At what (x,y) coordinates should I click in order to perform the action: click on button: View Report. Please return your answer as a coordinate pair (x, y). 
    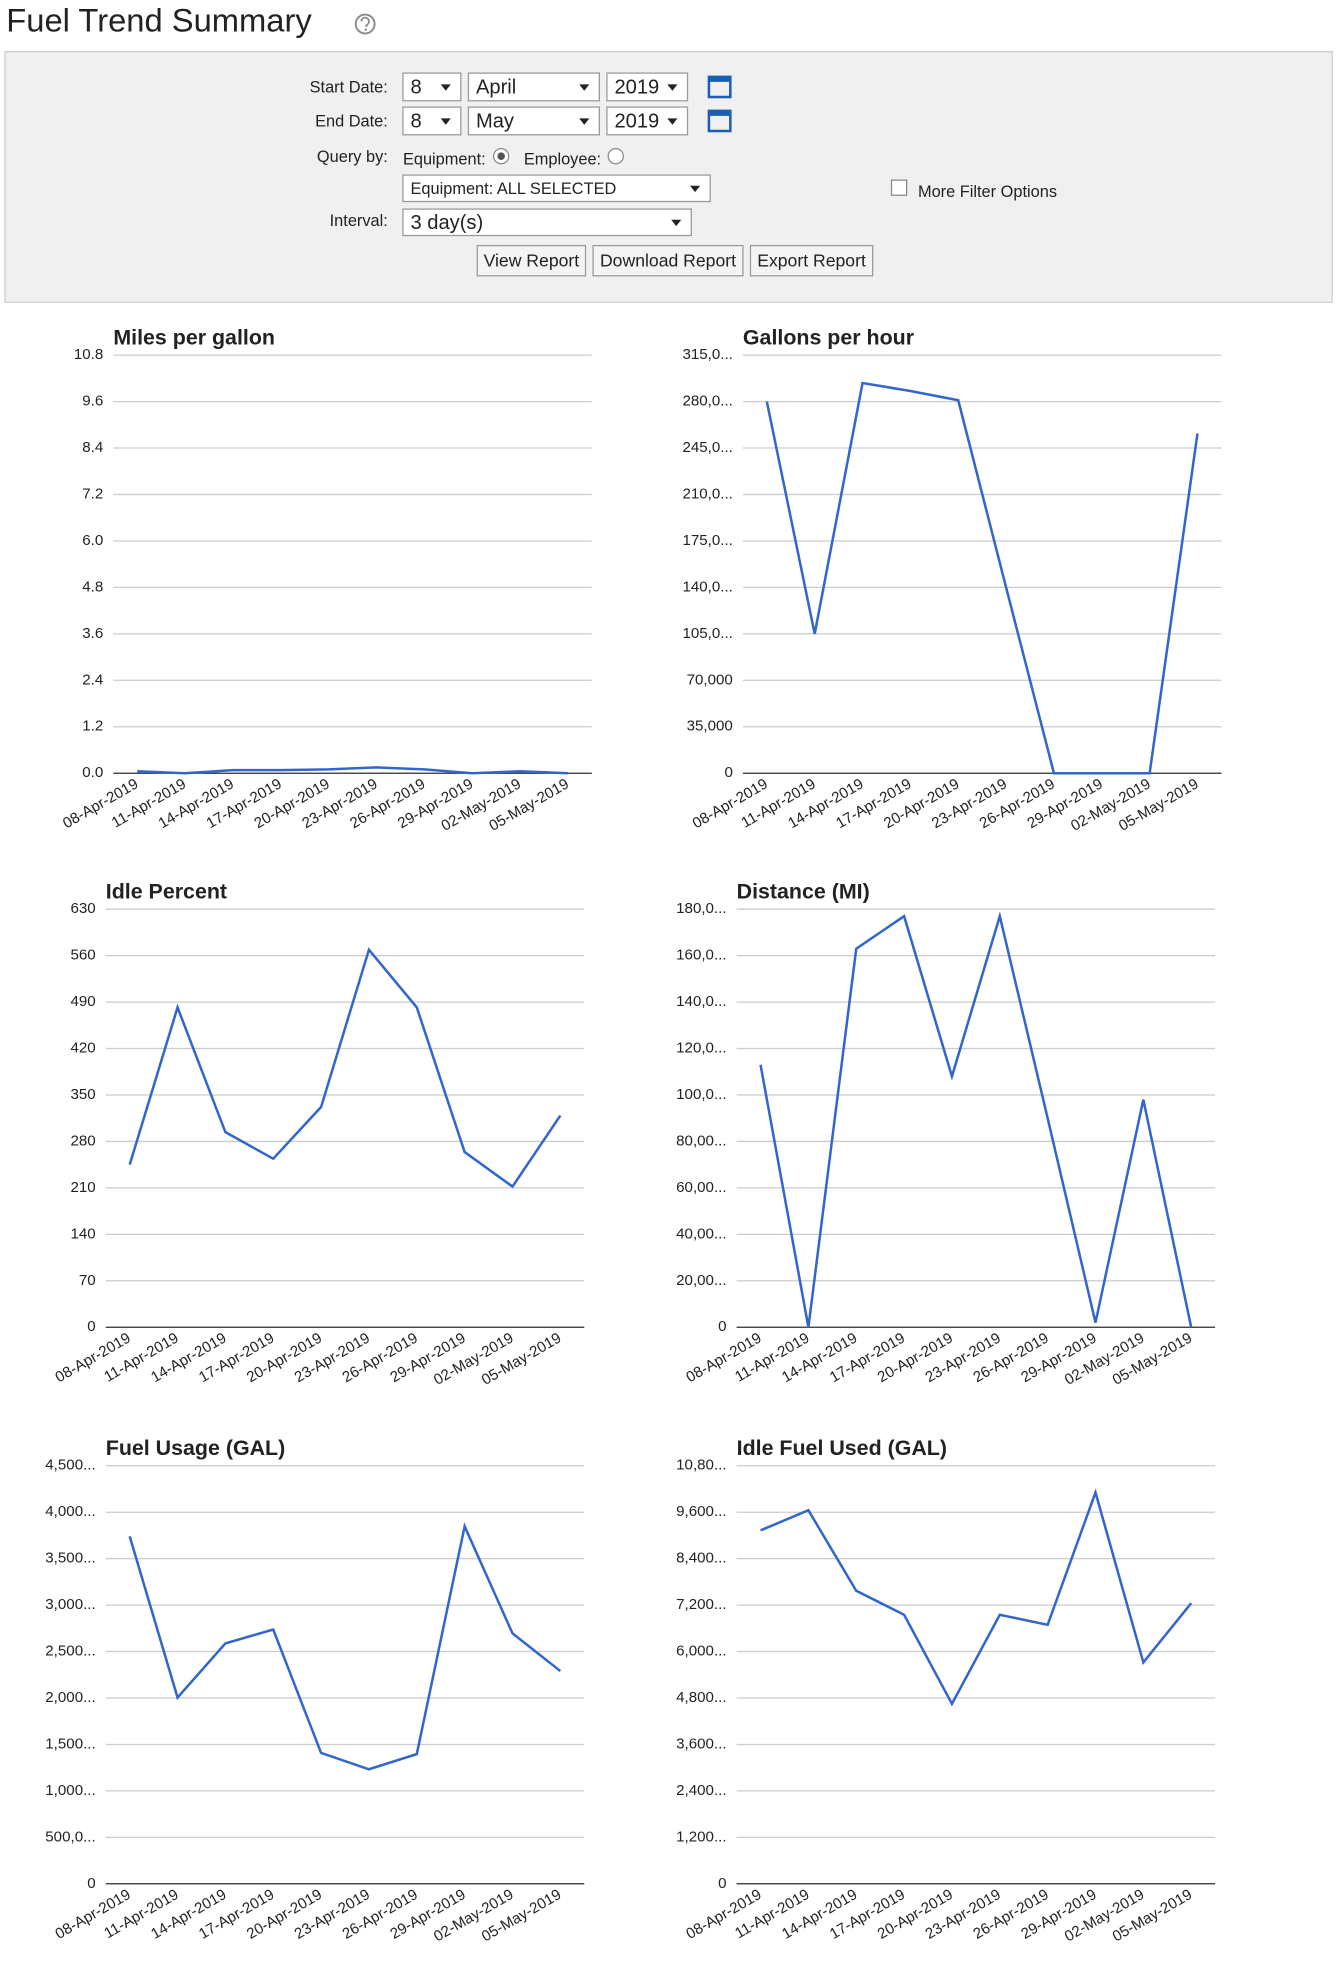
    Looking at the image, I should click on (531, 260).